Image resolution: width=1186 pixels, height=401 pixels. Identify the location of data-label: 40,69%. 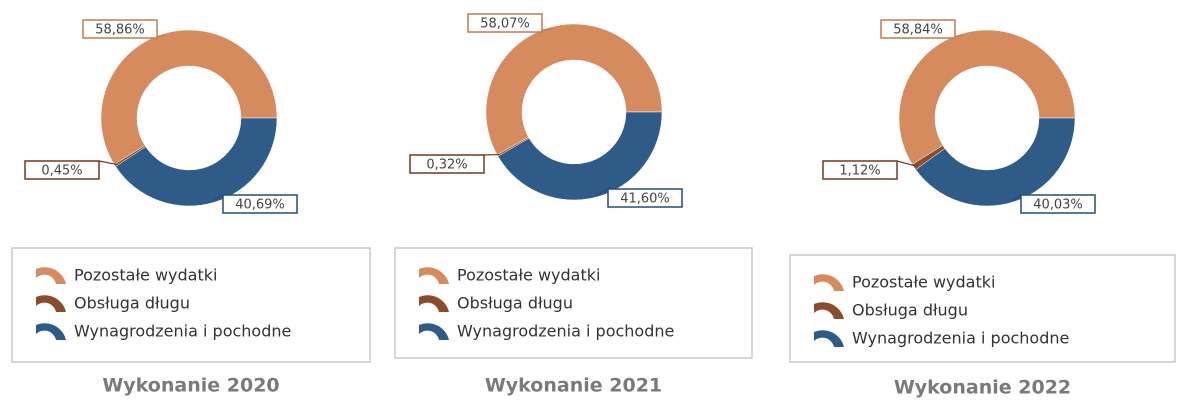
(260, 205).